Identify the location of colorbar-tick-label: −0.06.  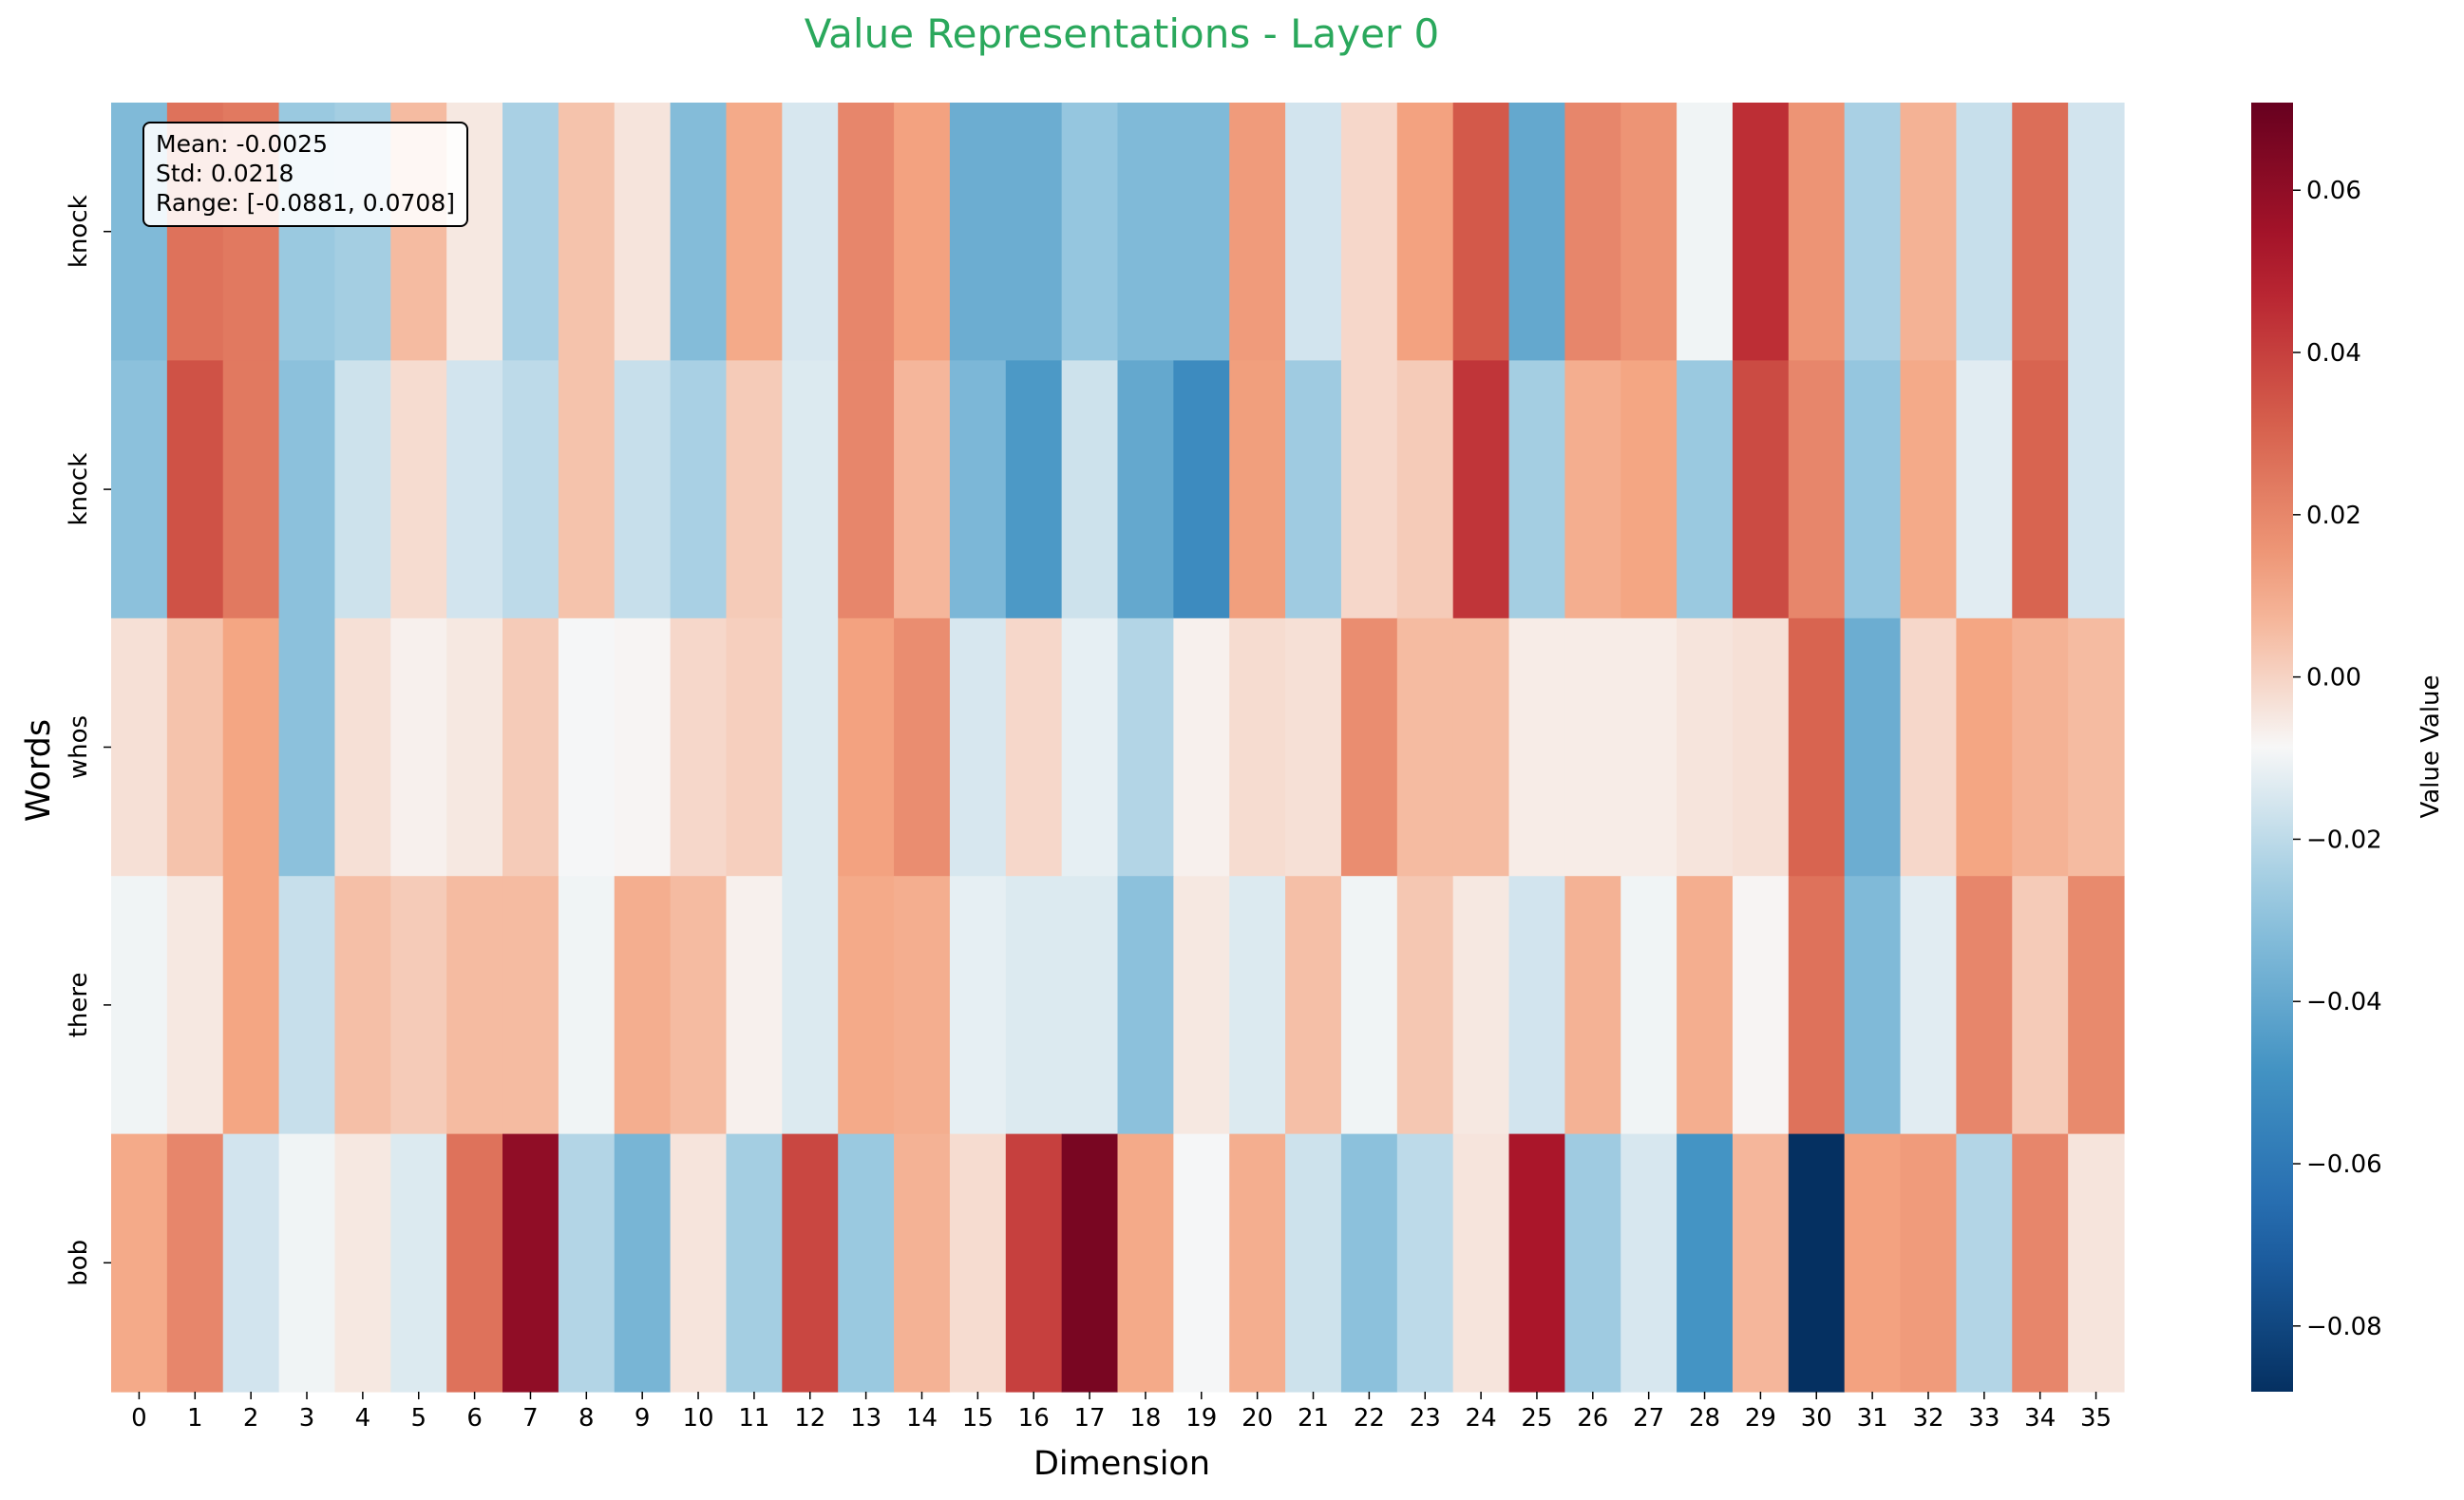
(2344, 1164).